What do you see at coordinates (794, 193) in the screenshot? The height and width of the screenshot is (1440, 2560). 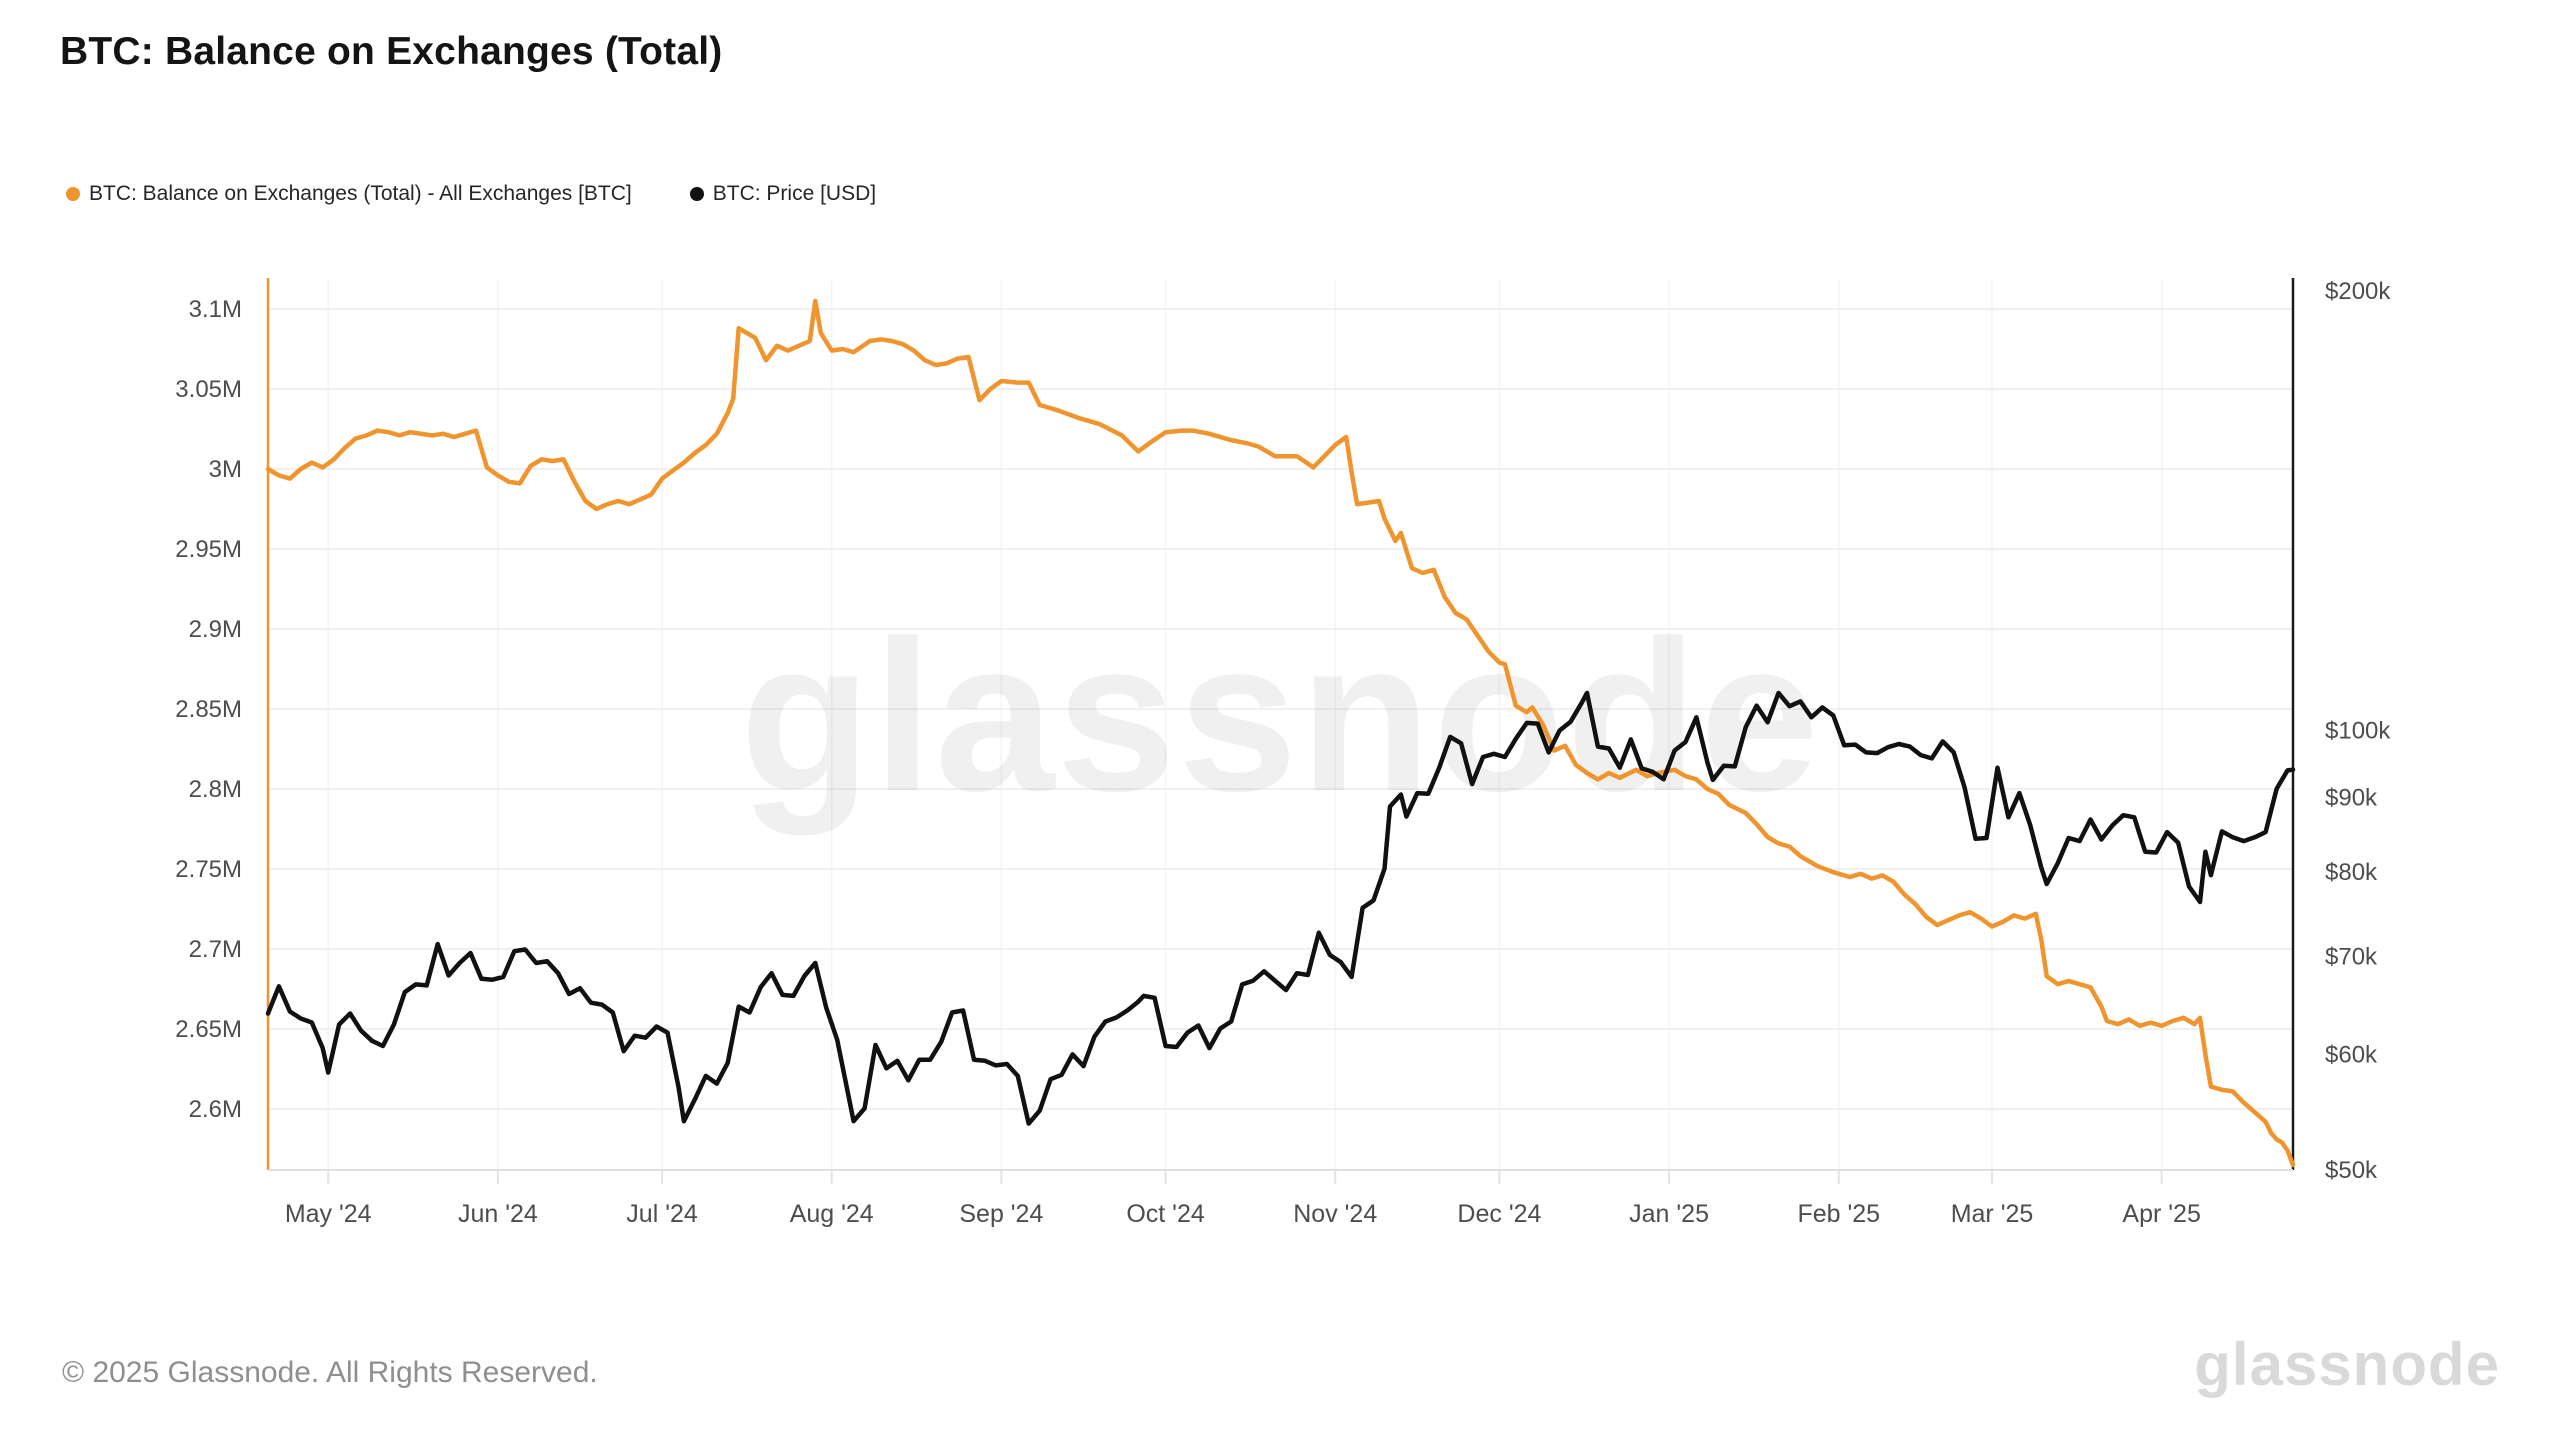 I see `legend-label-price: BTC: Price [USD]` at bounding box center [794, 193].